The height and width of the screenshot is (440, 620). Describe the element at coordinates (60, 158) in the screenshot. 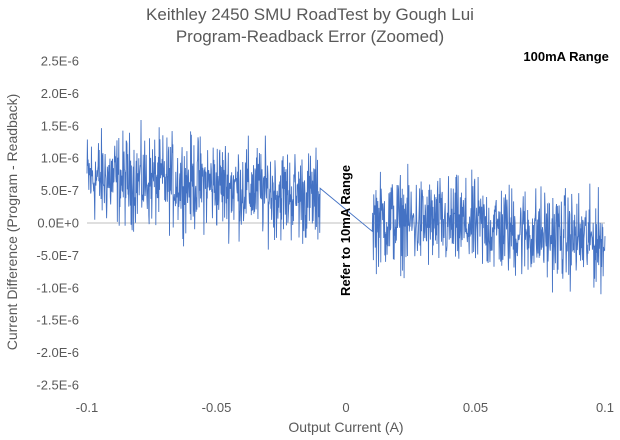

I see `y-tick-label: 1.0E-6` at that location.